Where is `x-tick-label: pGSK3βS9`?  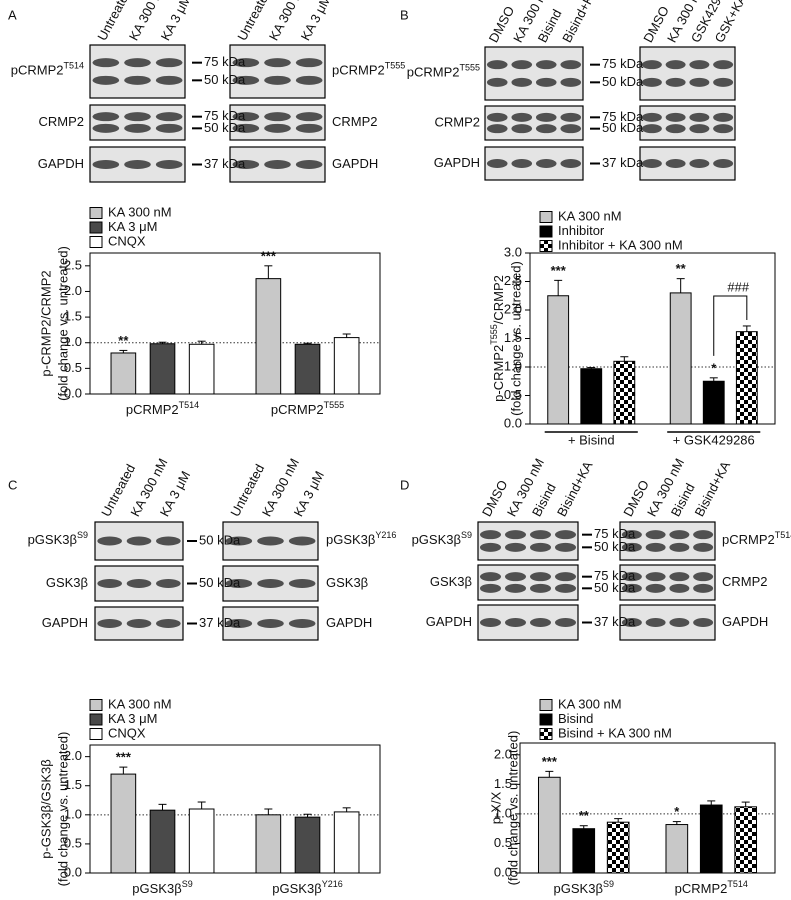
x-tick-label: pGSK3βS9 is located at coordinates (162, 887).